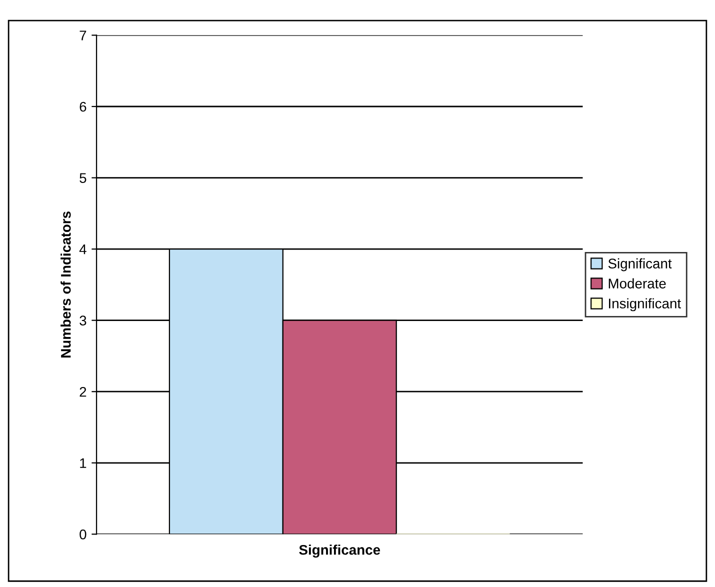 The image size is (715, 587). What do you see at coordinates (645, 305) in the screenshot?
I see `legend-label: Insignificant` at bounding box center [645, 305].